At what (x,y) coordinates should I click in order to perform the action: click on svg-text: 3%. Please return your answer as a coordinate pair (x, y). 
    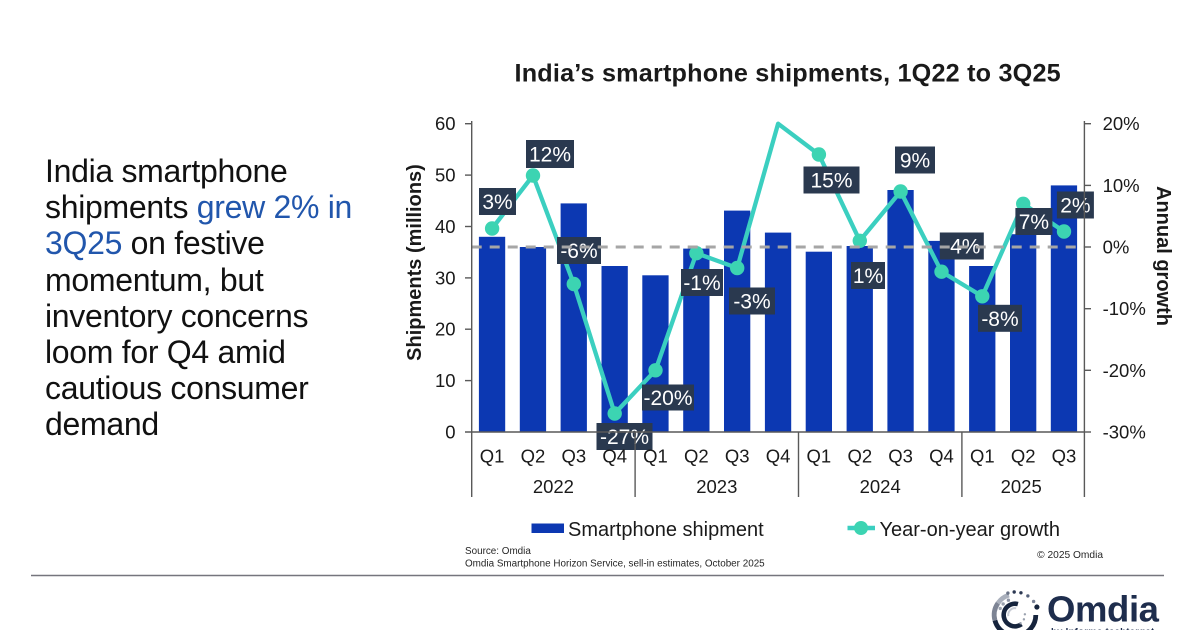
    Looking at the image, I should click on (497, 202).